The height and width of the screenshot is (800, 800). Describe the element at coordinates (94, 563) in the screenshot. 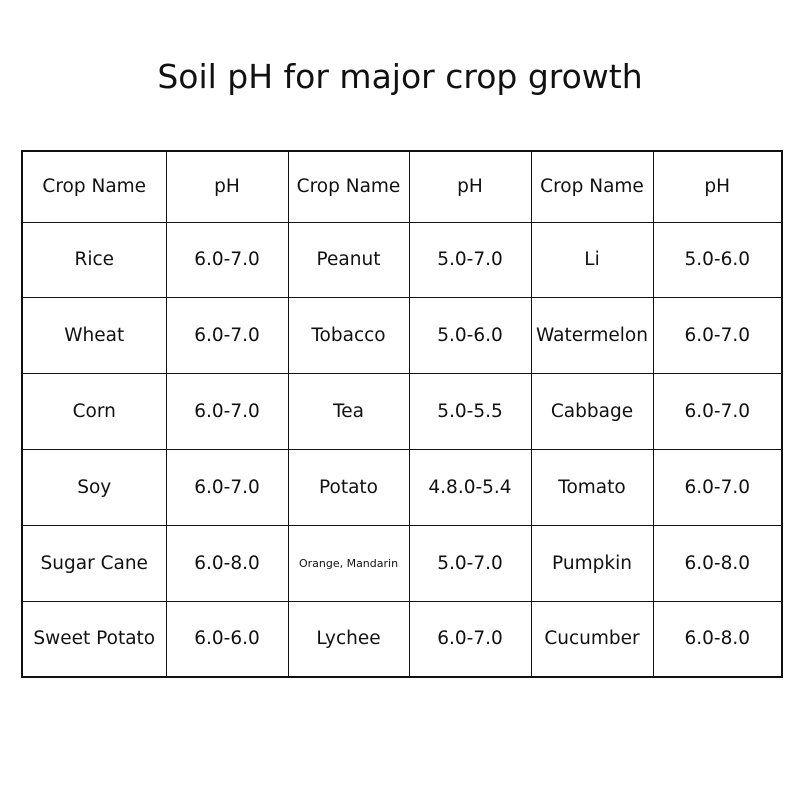

I see `crop-name-cell: Sugar Cane` at that location.